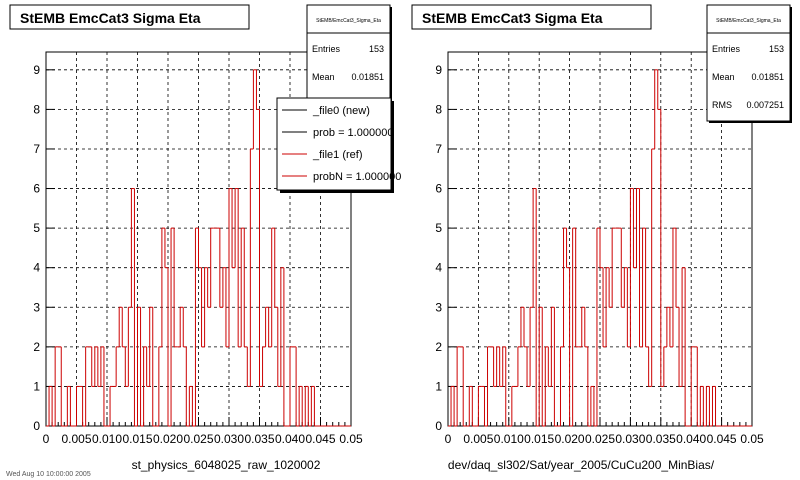 The image size is (800, 480). What do you see at coordinates (226, 465) in the screenshot?
I see `x-axis-label: st_physics_6048025_raw_1020002` at bounding box center [226, 465].